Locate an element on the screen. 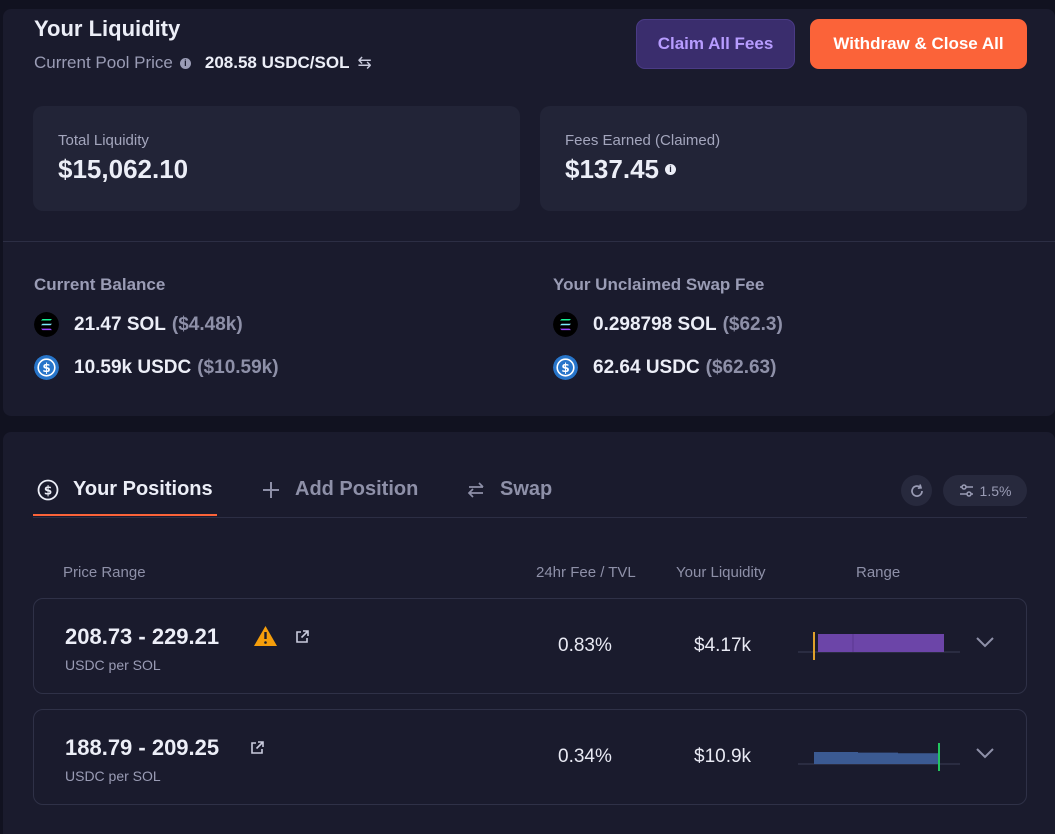 The image size is (1055, 834). withdraw-close-all-button: Withdraw & Close All is located at coordinates (918, 44).